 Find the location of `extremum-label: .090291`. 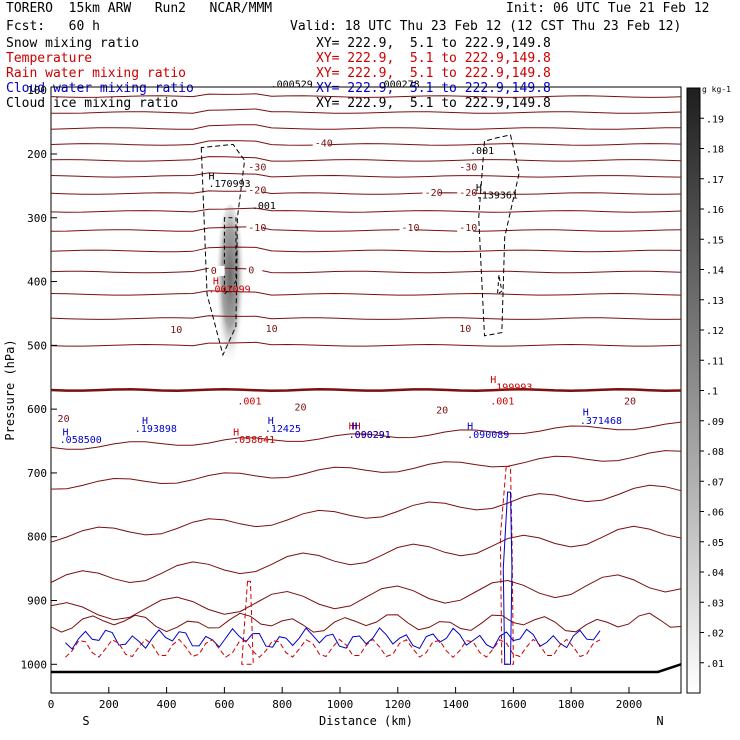

extremum-label: .090291 is located at coordinates (370, 435).